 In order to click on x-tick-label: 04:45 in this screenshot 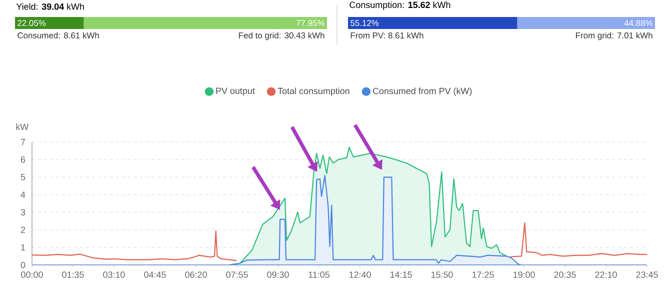, I will do `click(155, 275)`.